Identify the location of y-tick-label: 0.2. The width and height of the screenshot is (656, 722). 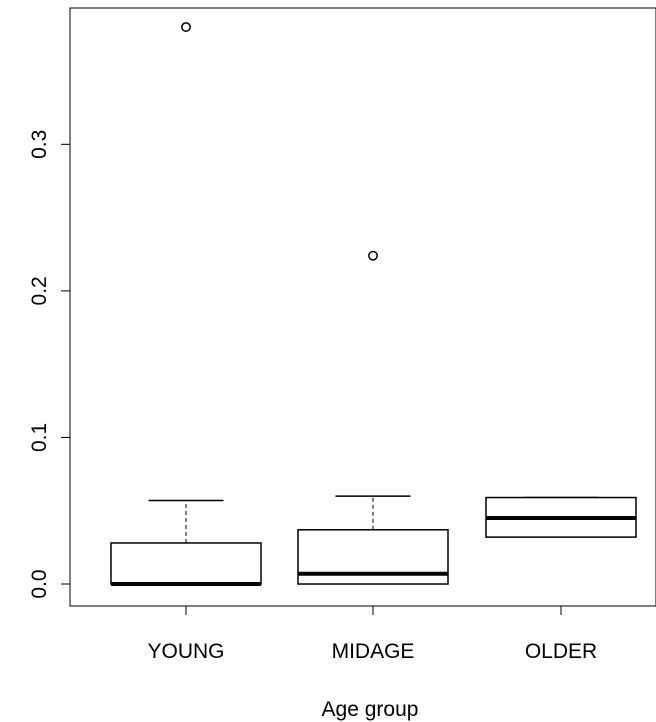
(39, 290).